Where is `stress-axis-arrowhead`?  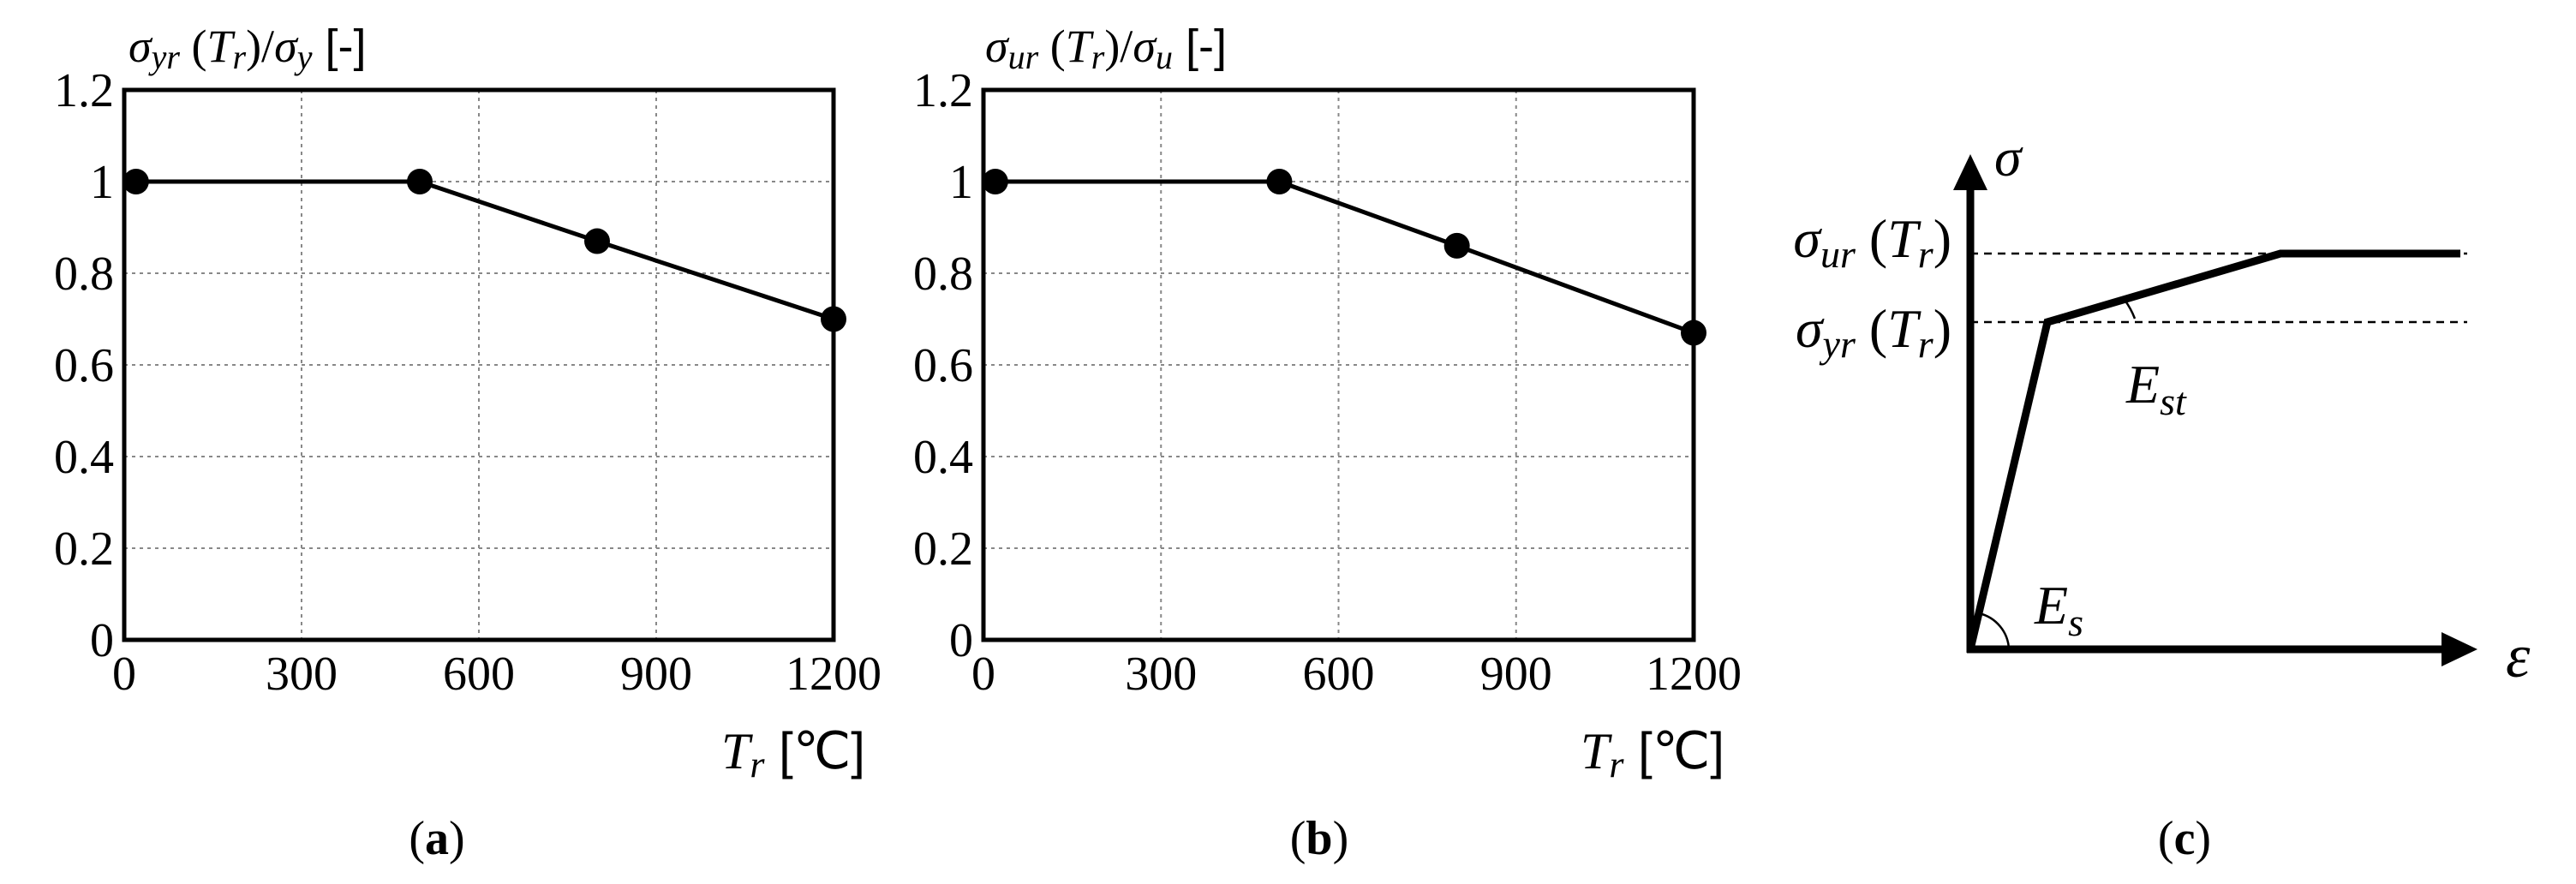
stress-axis-arrowhead is located at coordinates (1970, 172).